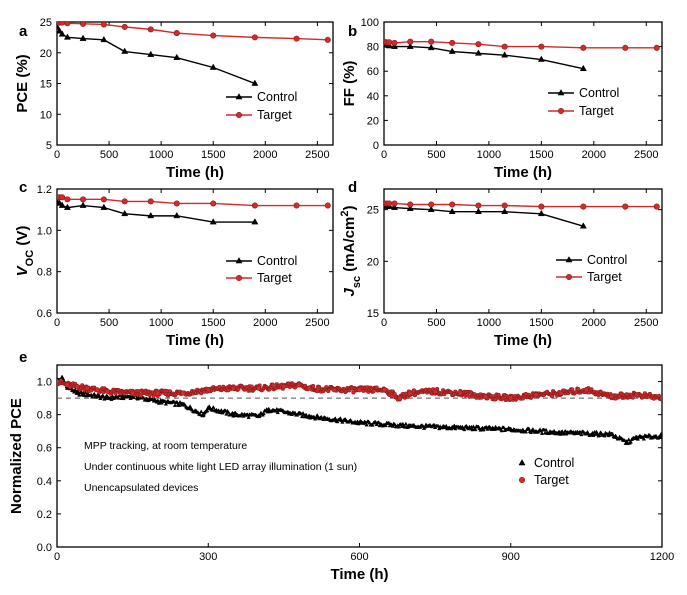 The width and height of the screenshot is (687, 595). Describe the element at coordinates (44, 383) in the screenshot. I see `y-tick-label: 1.0` at that location.